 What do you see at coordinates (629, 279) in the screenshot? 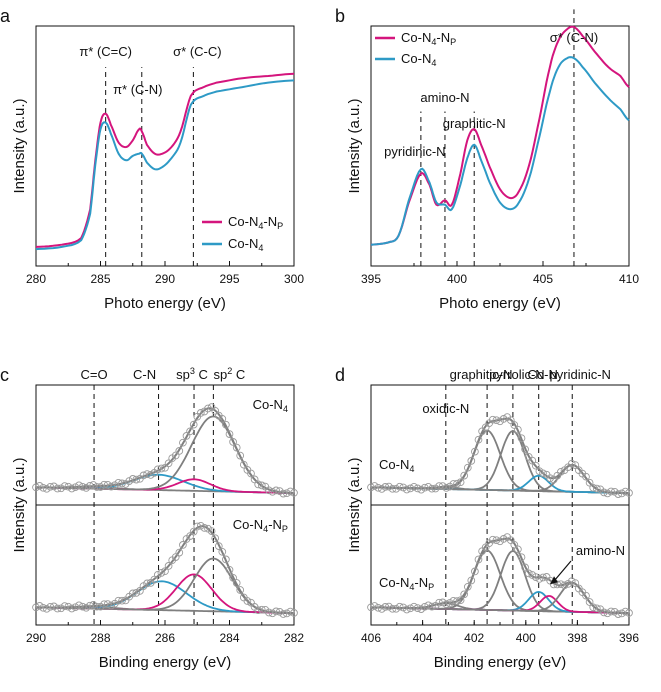
I see `x-tick-label: 410` at bounding box center [629, 279].